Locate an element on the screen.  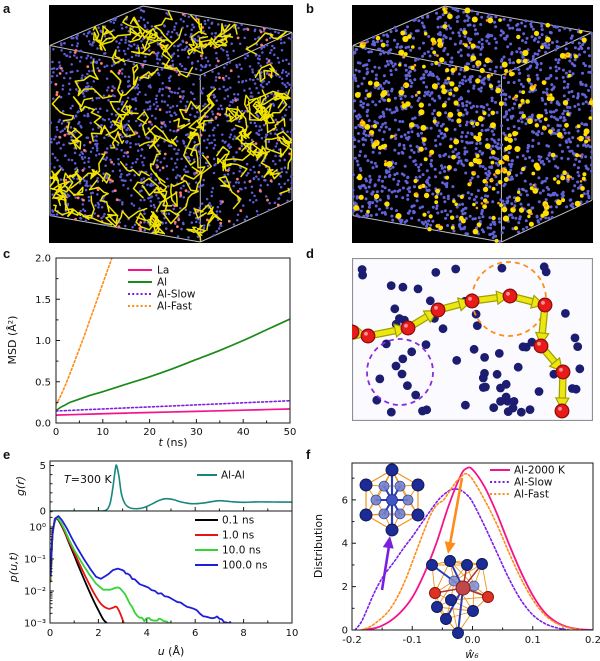
svg-text: 40 is located at coordinates (243, 432).